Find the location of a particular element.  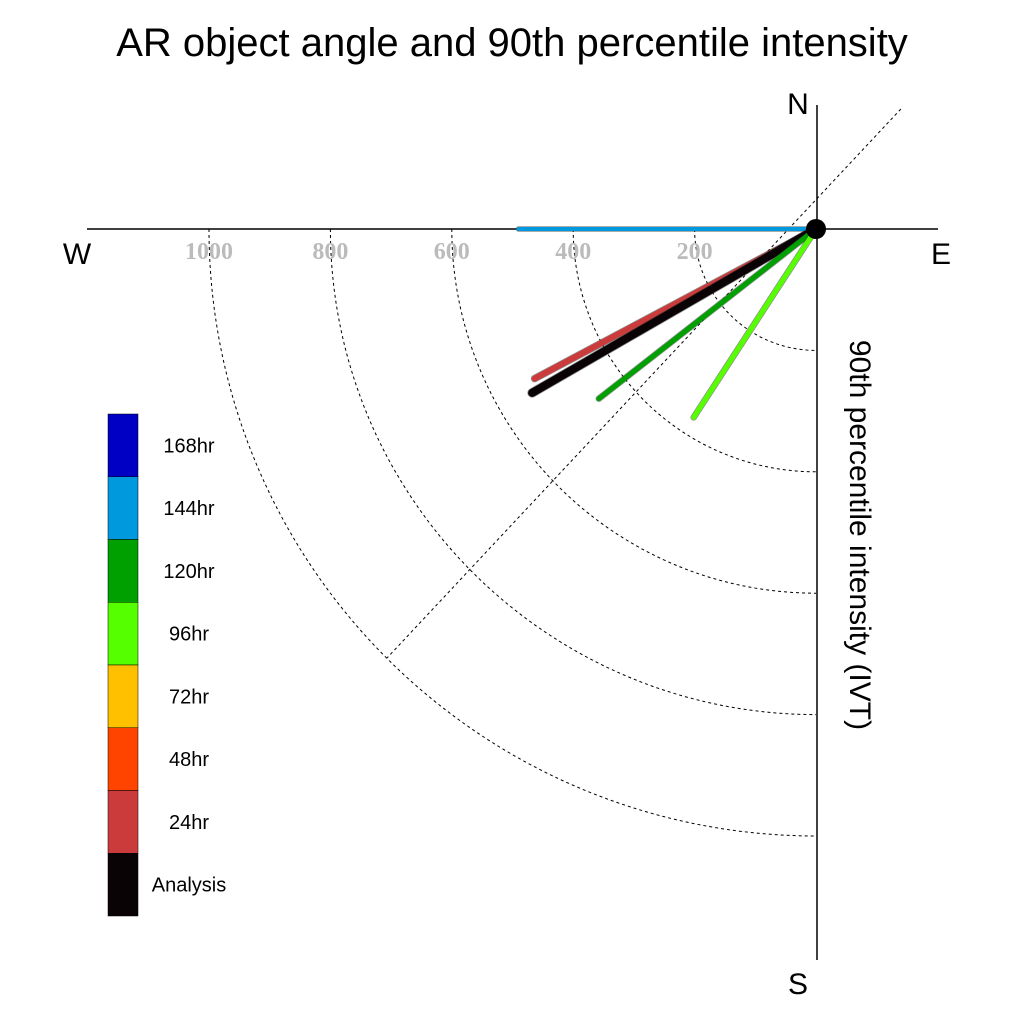

radial-tick-label: 400 is located at coordinates (573, 252).